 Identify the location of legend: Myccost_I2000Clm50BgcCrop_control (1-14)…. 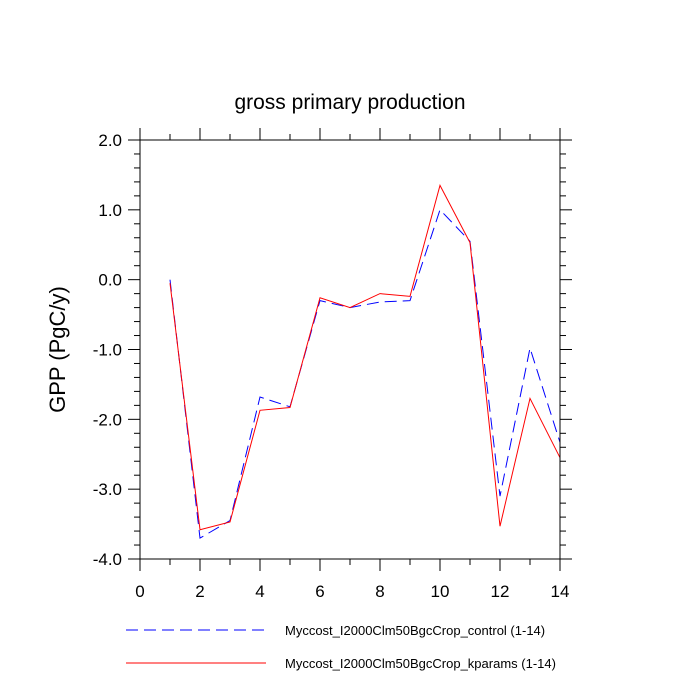
(341, 647).